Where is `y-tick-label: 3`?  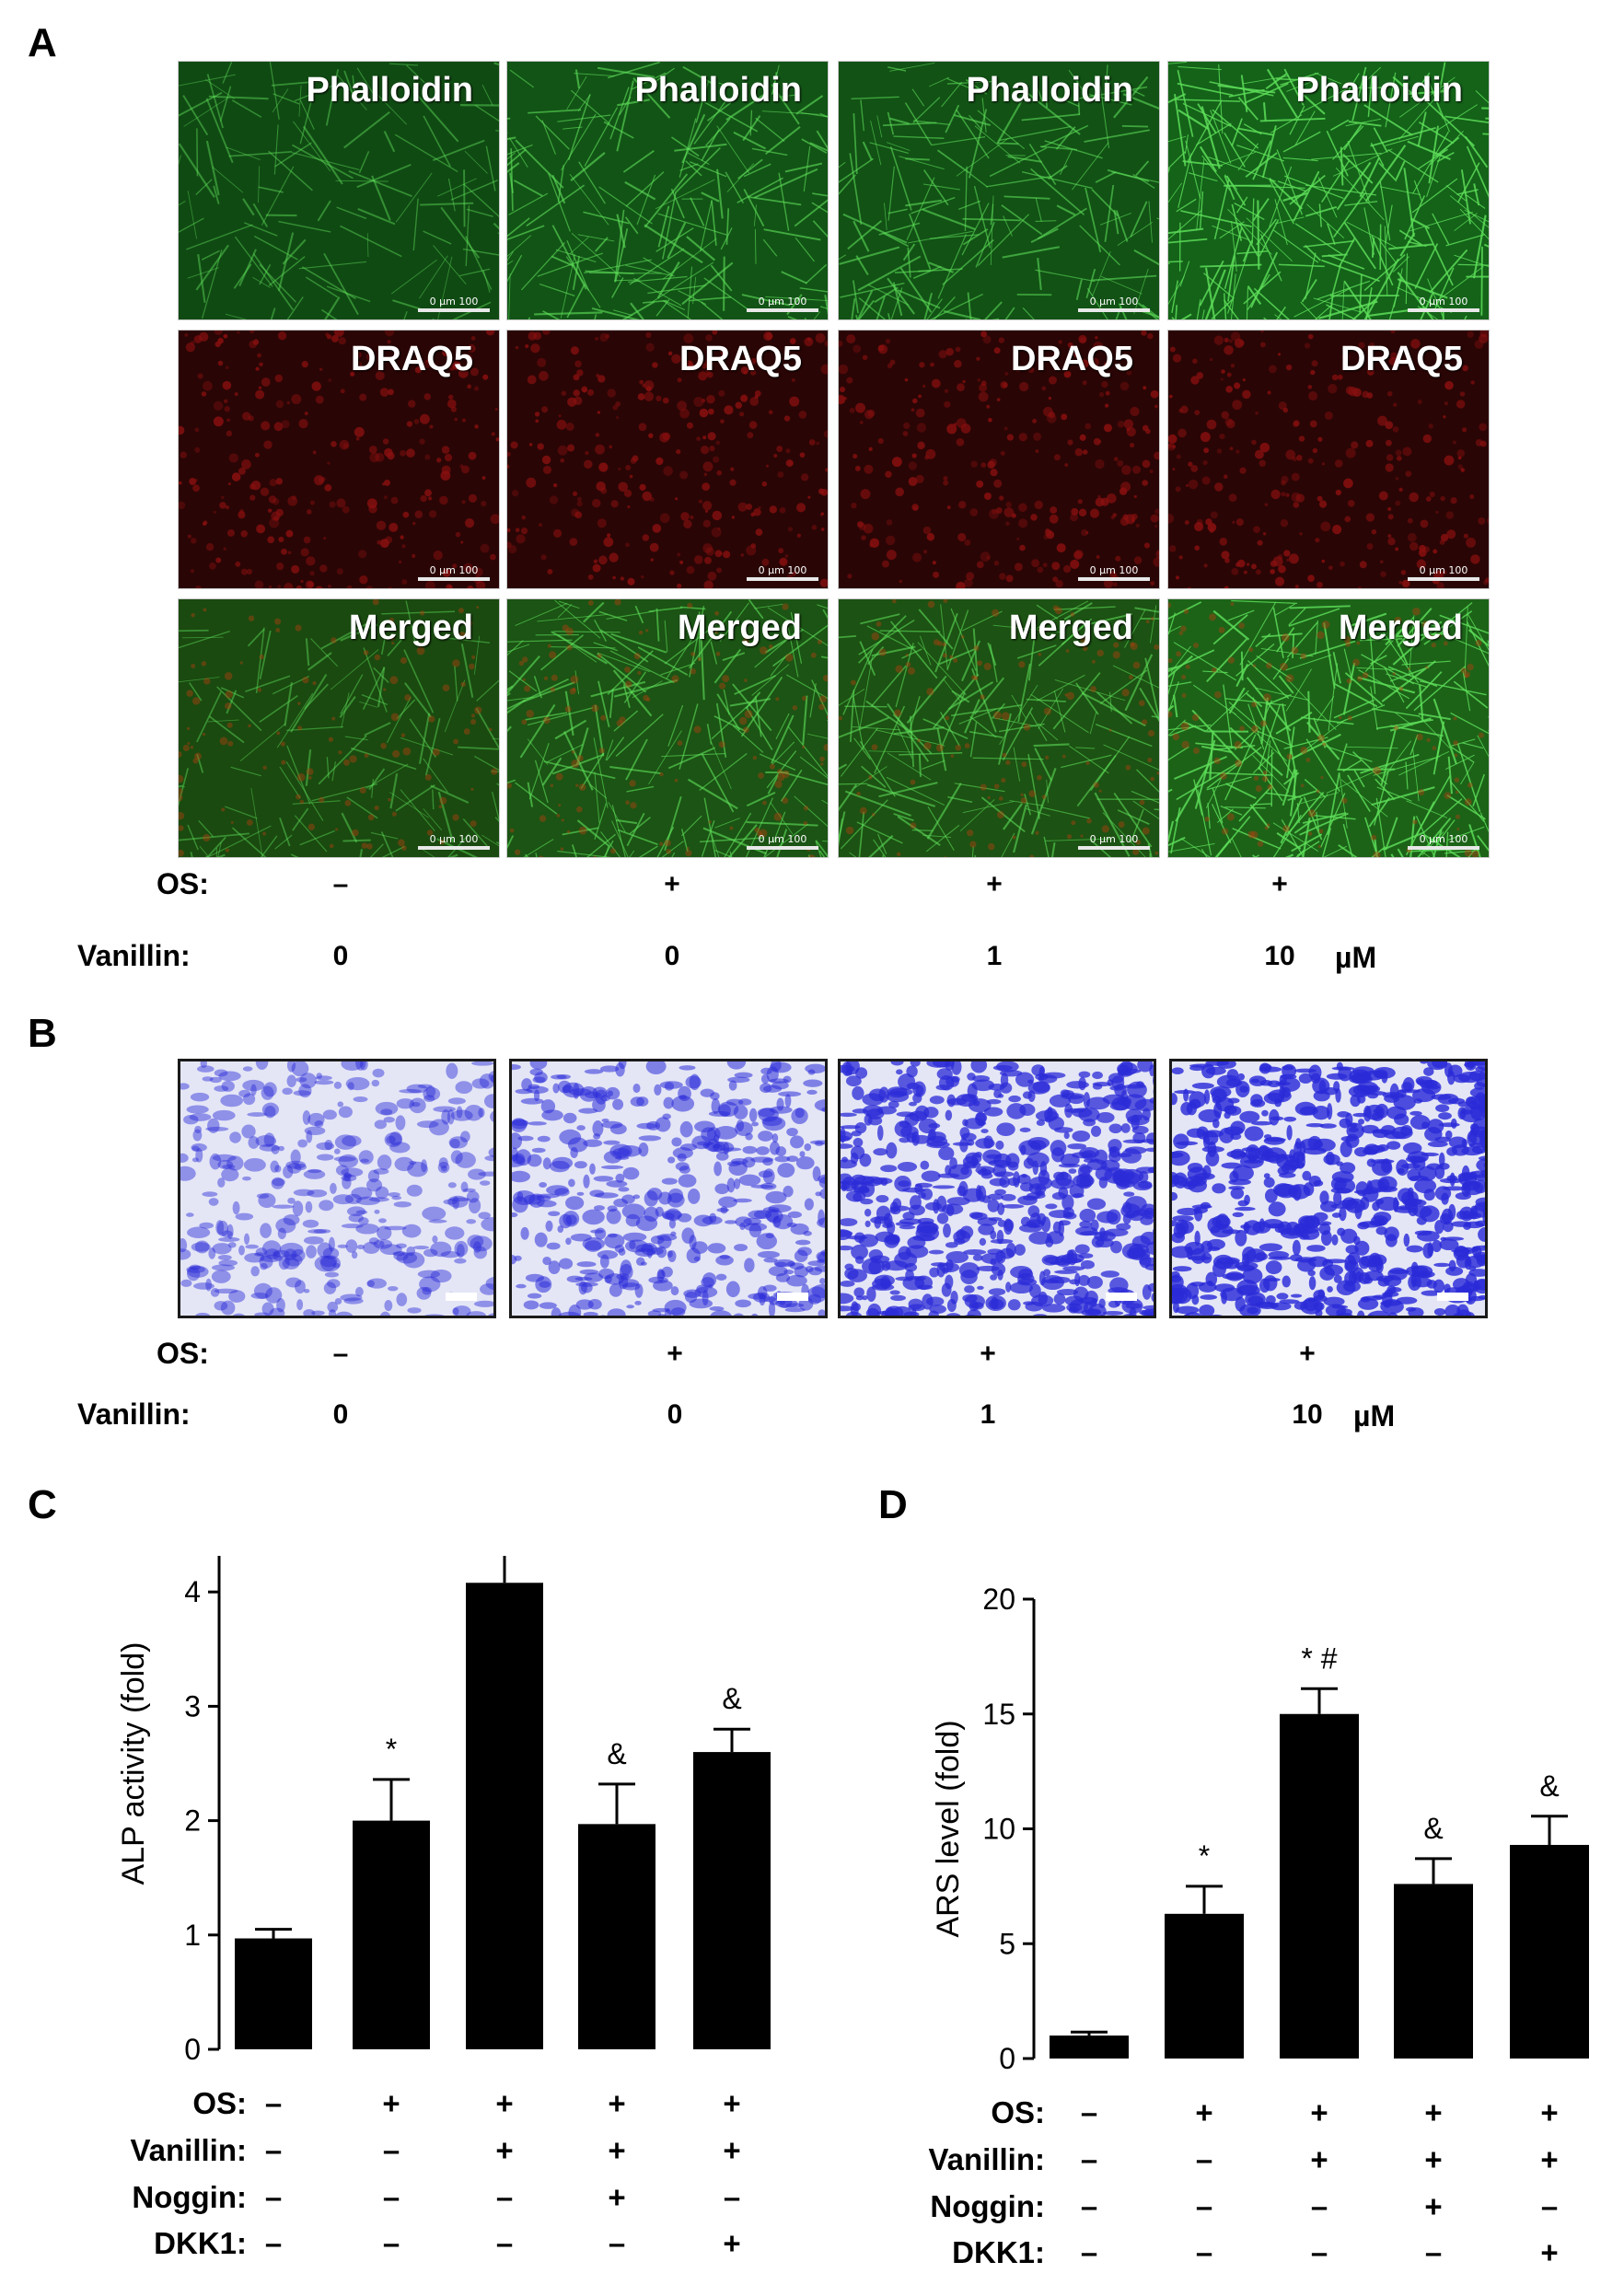
y-tick-label: 3 is located at coordinates (192, 1705).